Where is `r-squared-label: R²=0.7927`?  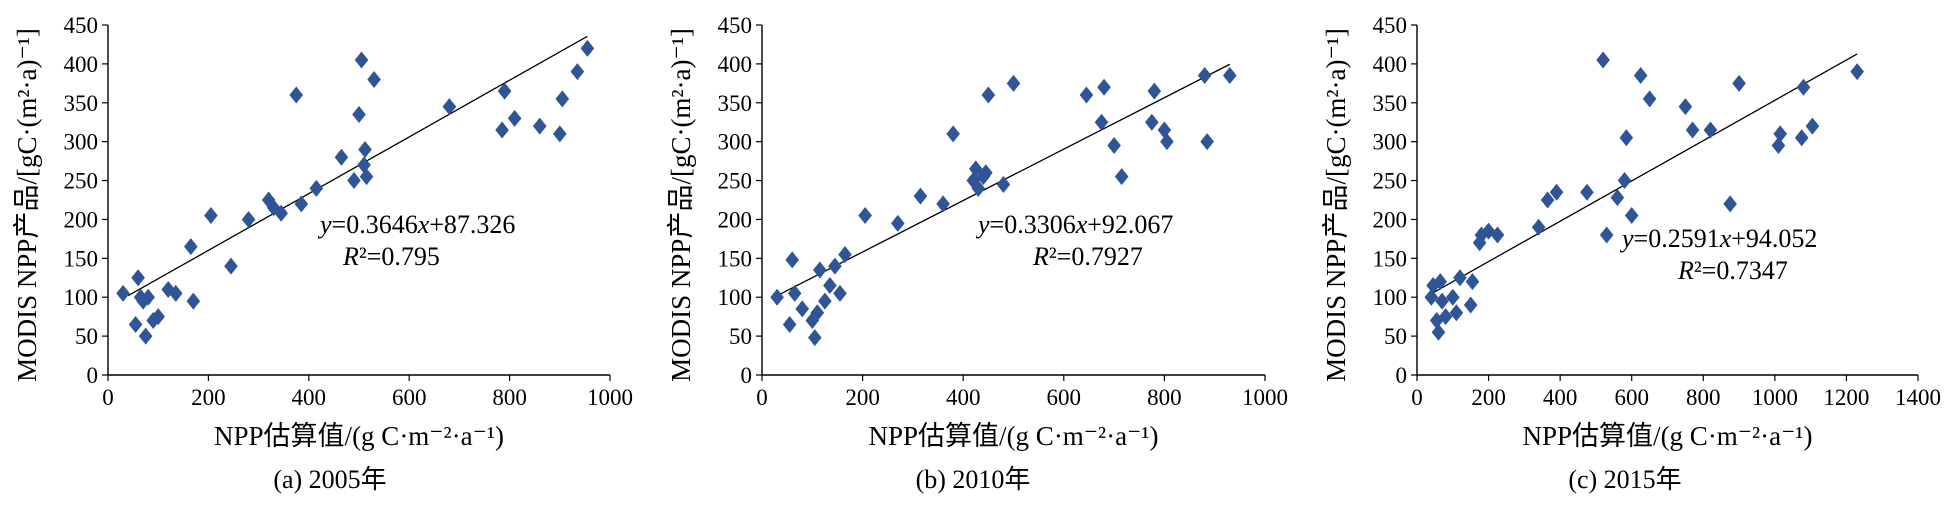 r-squared-label: R²=0.7927 is located at coordinates (1087, 256).